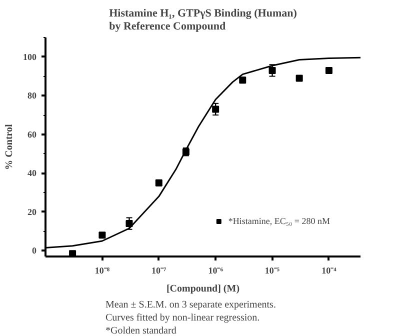 This screenshot has width=400, height=336. I want to click on x-tick-label: 10⁻⁴, so click(329, 271).